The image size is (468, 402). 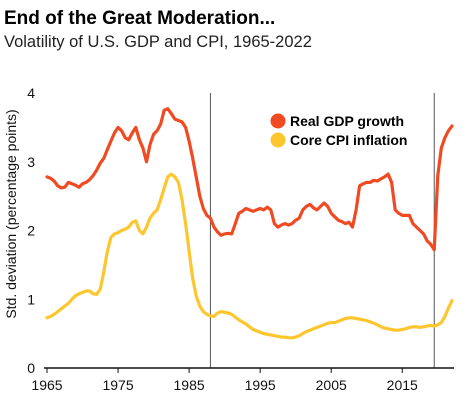 I want to click on x-tick-label-4: 2005, so click(x=331, y=385).